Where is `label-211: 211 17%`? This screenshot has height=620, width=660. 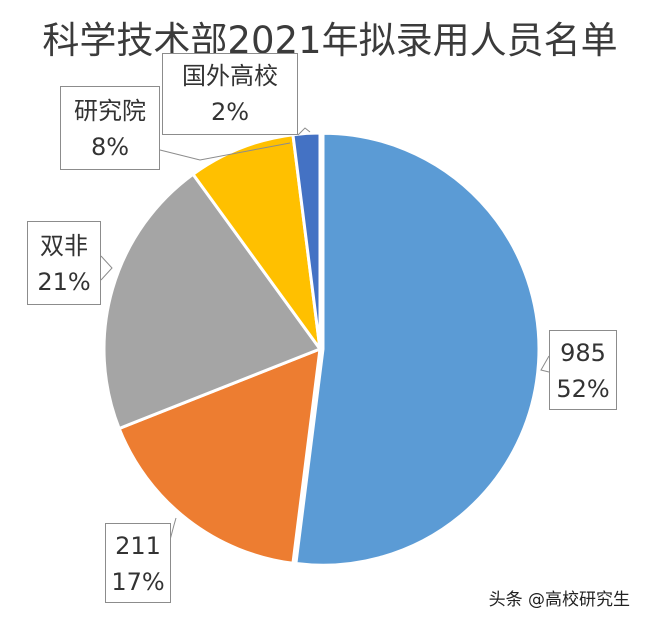
label-211: 211 17% is located at coordinates (138, 563).